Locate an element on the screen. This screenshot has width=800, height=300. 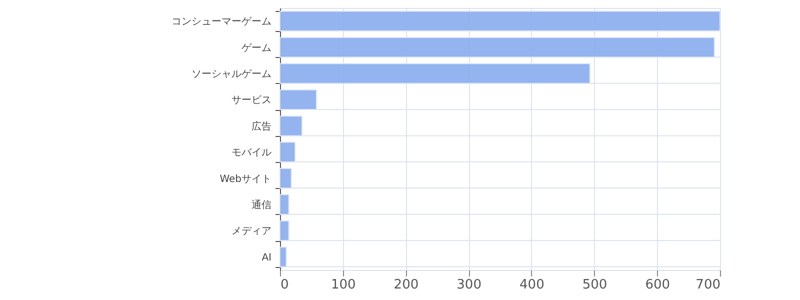
y-tick-label: サービス is located at coordinates (252, 100).